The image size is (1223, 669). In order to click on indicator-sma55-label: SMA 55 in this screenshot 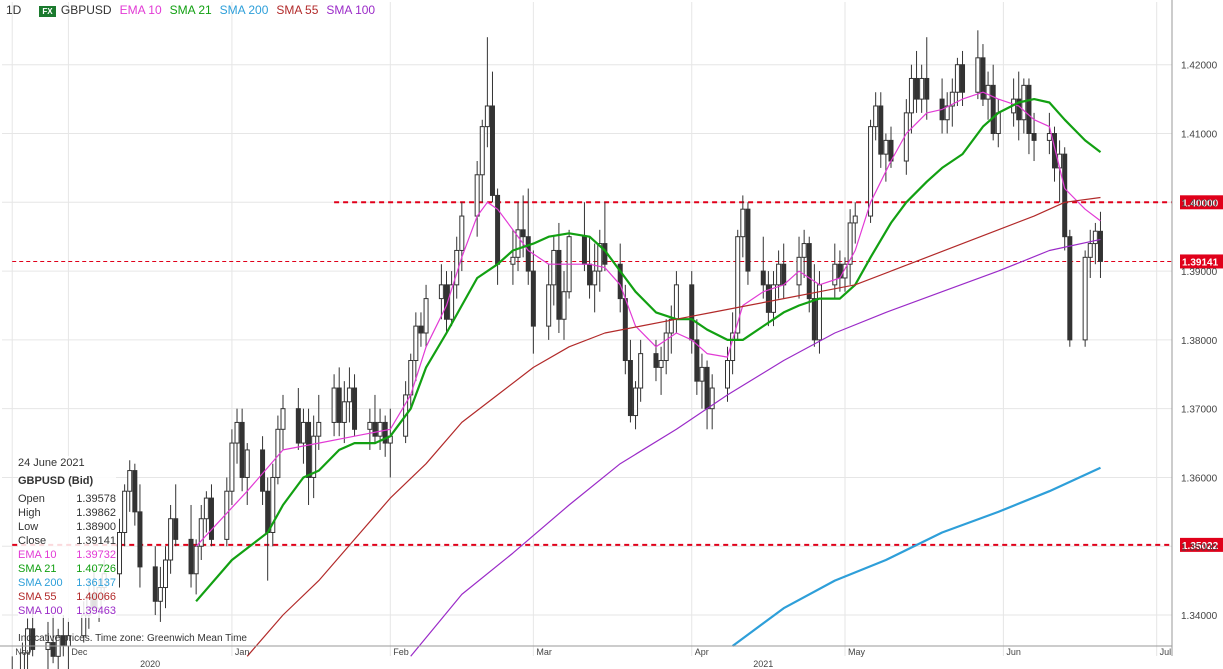, I will do `click(297, 10)`.